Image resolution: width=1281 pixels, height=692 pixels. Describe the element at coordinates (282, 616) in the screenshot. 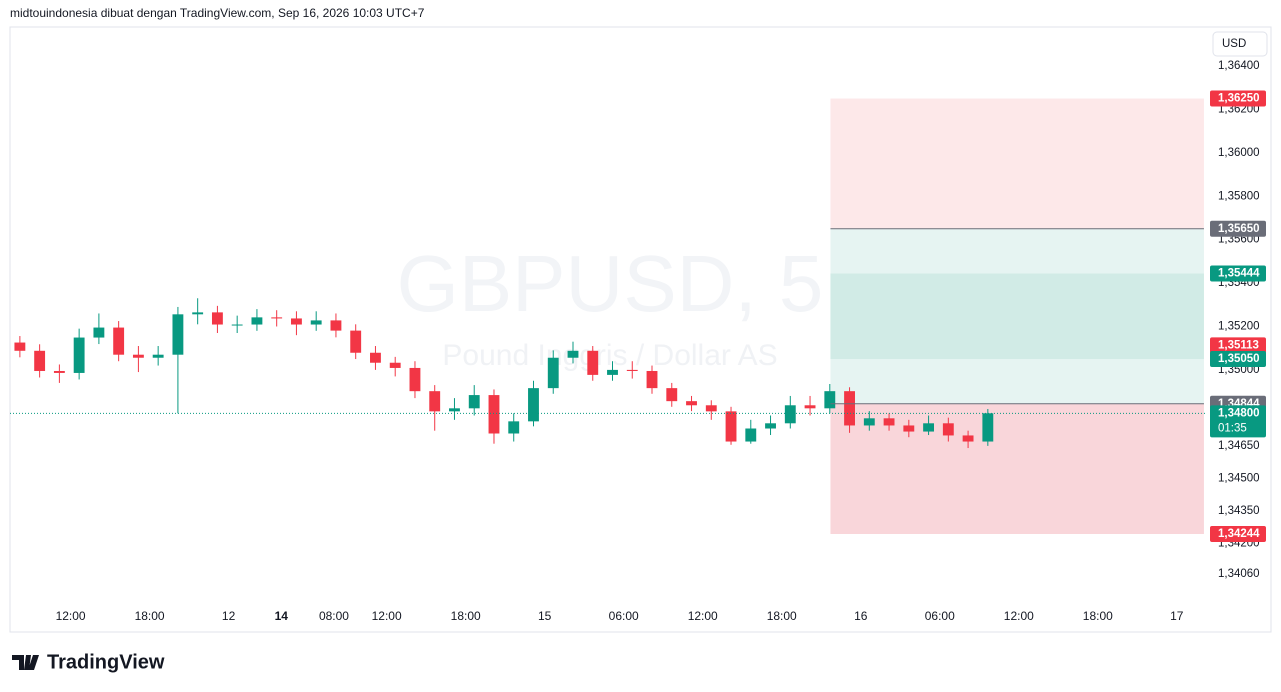

I see `x-tick-label: 14` at that location.